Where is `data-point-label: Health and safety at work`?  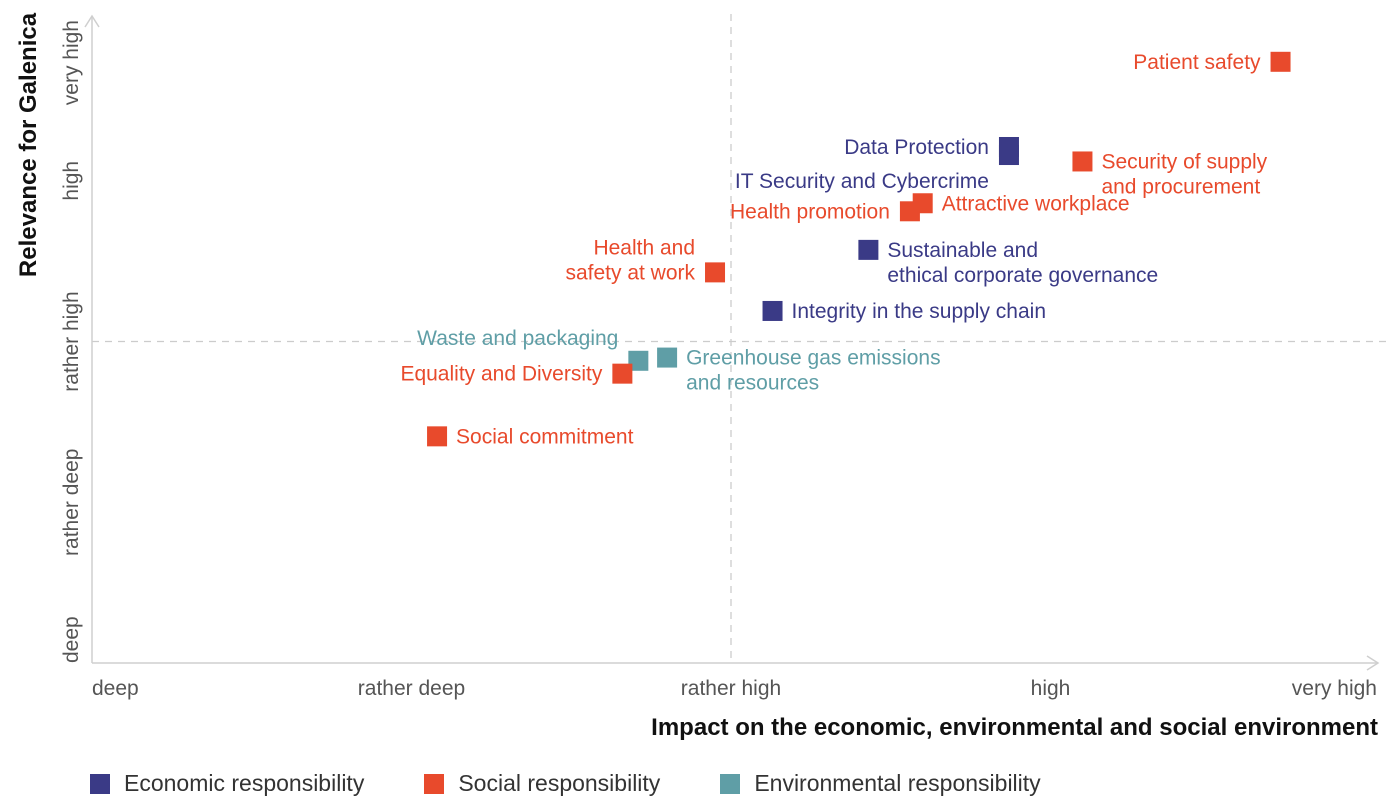 data-point-label: Health and safety at work is located at coordinates (630, 260).